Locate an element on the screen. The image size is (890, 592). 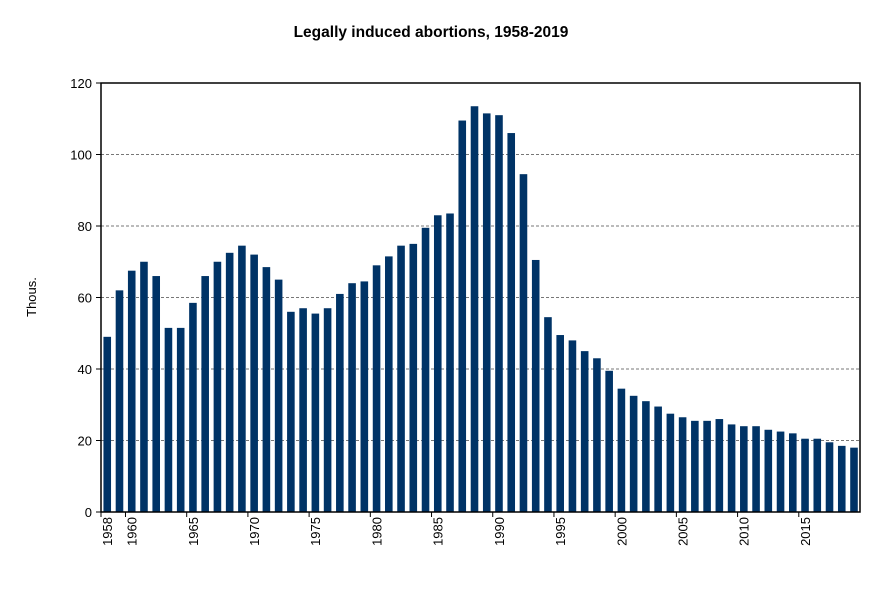
bar-1964 is located at coordinates (180, 419).